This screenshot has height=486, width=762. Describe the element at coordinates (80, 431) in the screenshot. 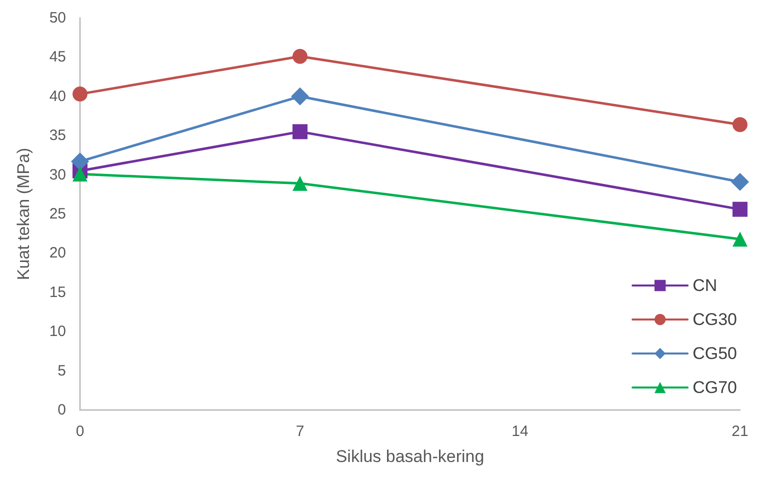

I see `x-tick-label: 0` at that location.